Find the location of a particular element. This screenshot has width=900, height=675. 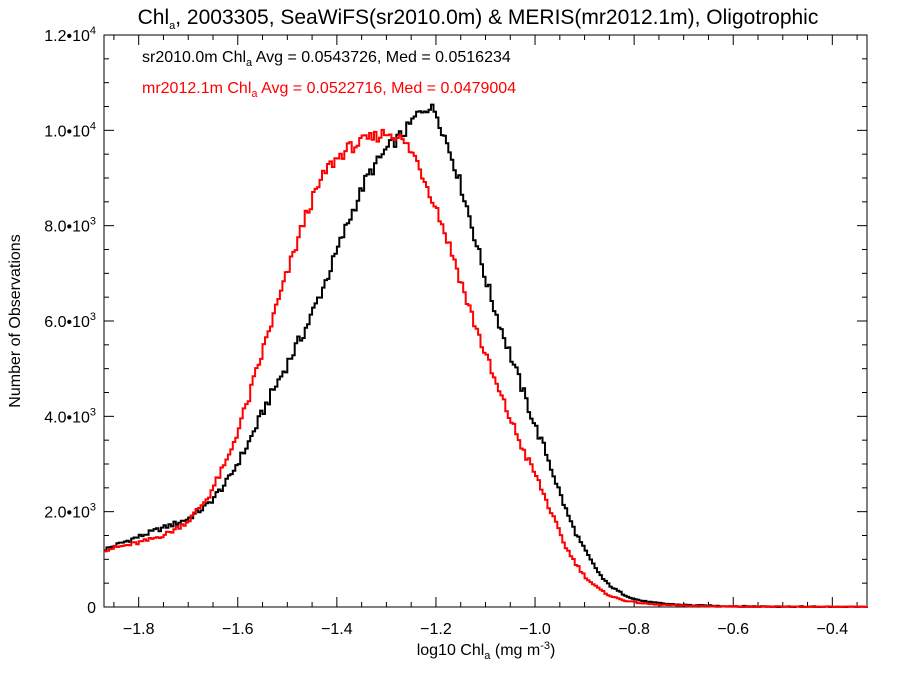

y-tick-label: 1.2•104 is located at coordinates (70, 35).